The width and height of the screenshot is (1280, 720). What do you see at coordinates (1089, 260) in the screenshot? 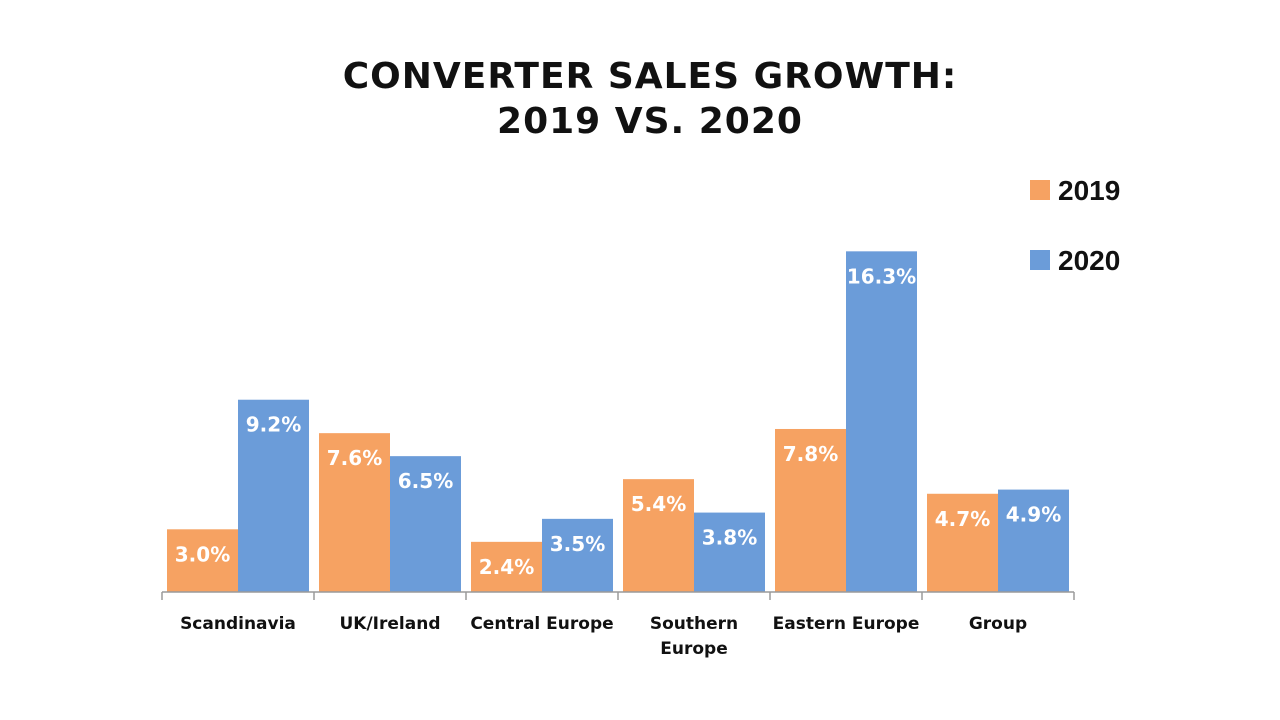
I see `legend-label-2020: 2020` at bounding box center [1089, 260].